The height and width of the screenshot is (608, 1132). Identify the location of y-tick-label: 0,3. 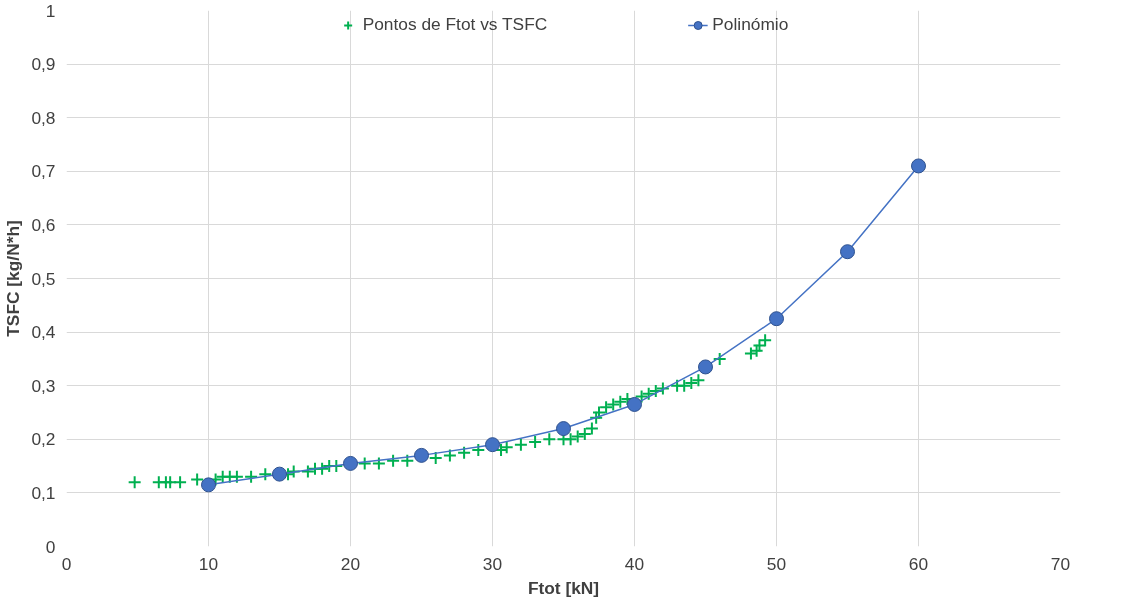
(43, 385).